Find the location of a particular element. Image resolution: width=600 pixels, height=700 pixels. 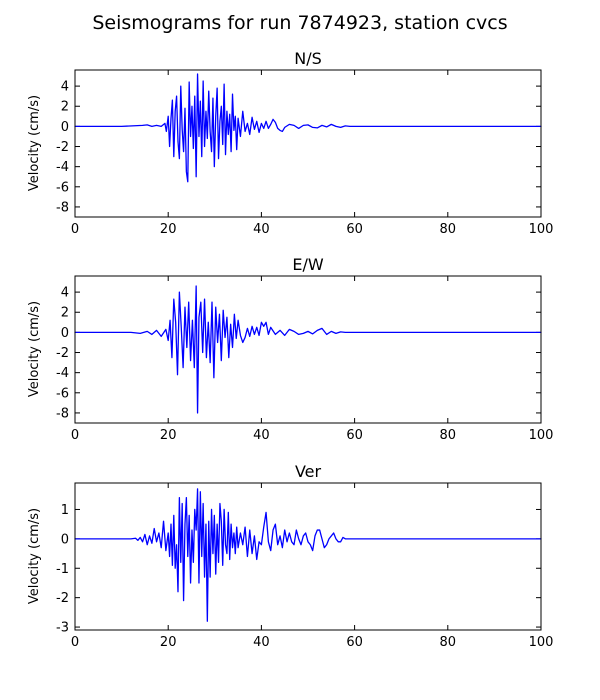

y-axis-label-ew: Velocity (cm/s) is located at coordinates (34, 349).